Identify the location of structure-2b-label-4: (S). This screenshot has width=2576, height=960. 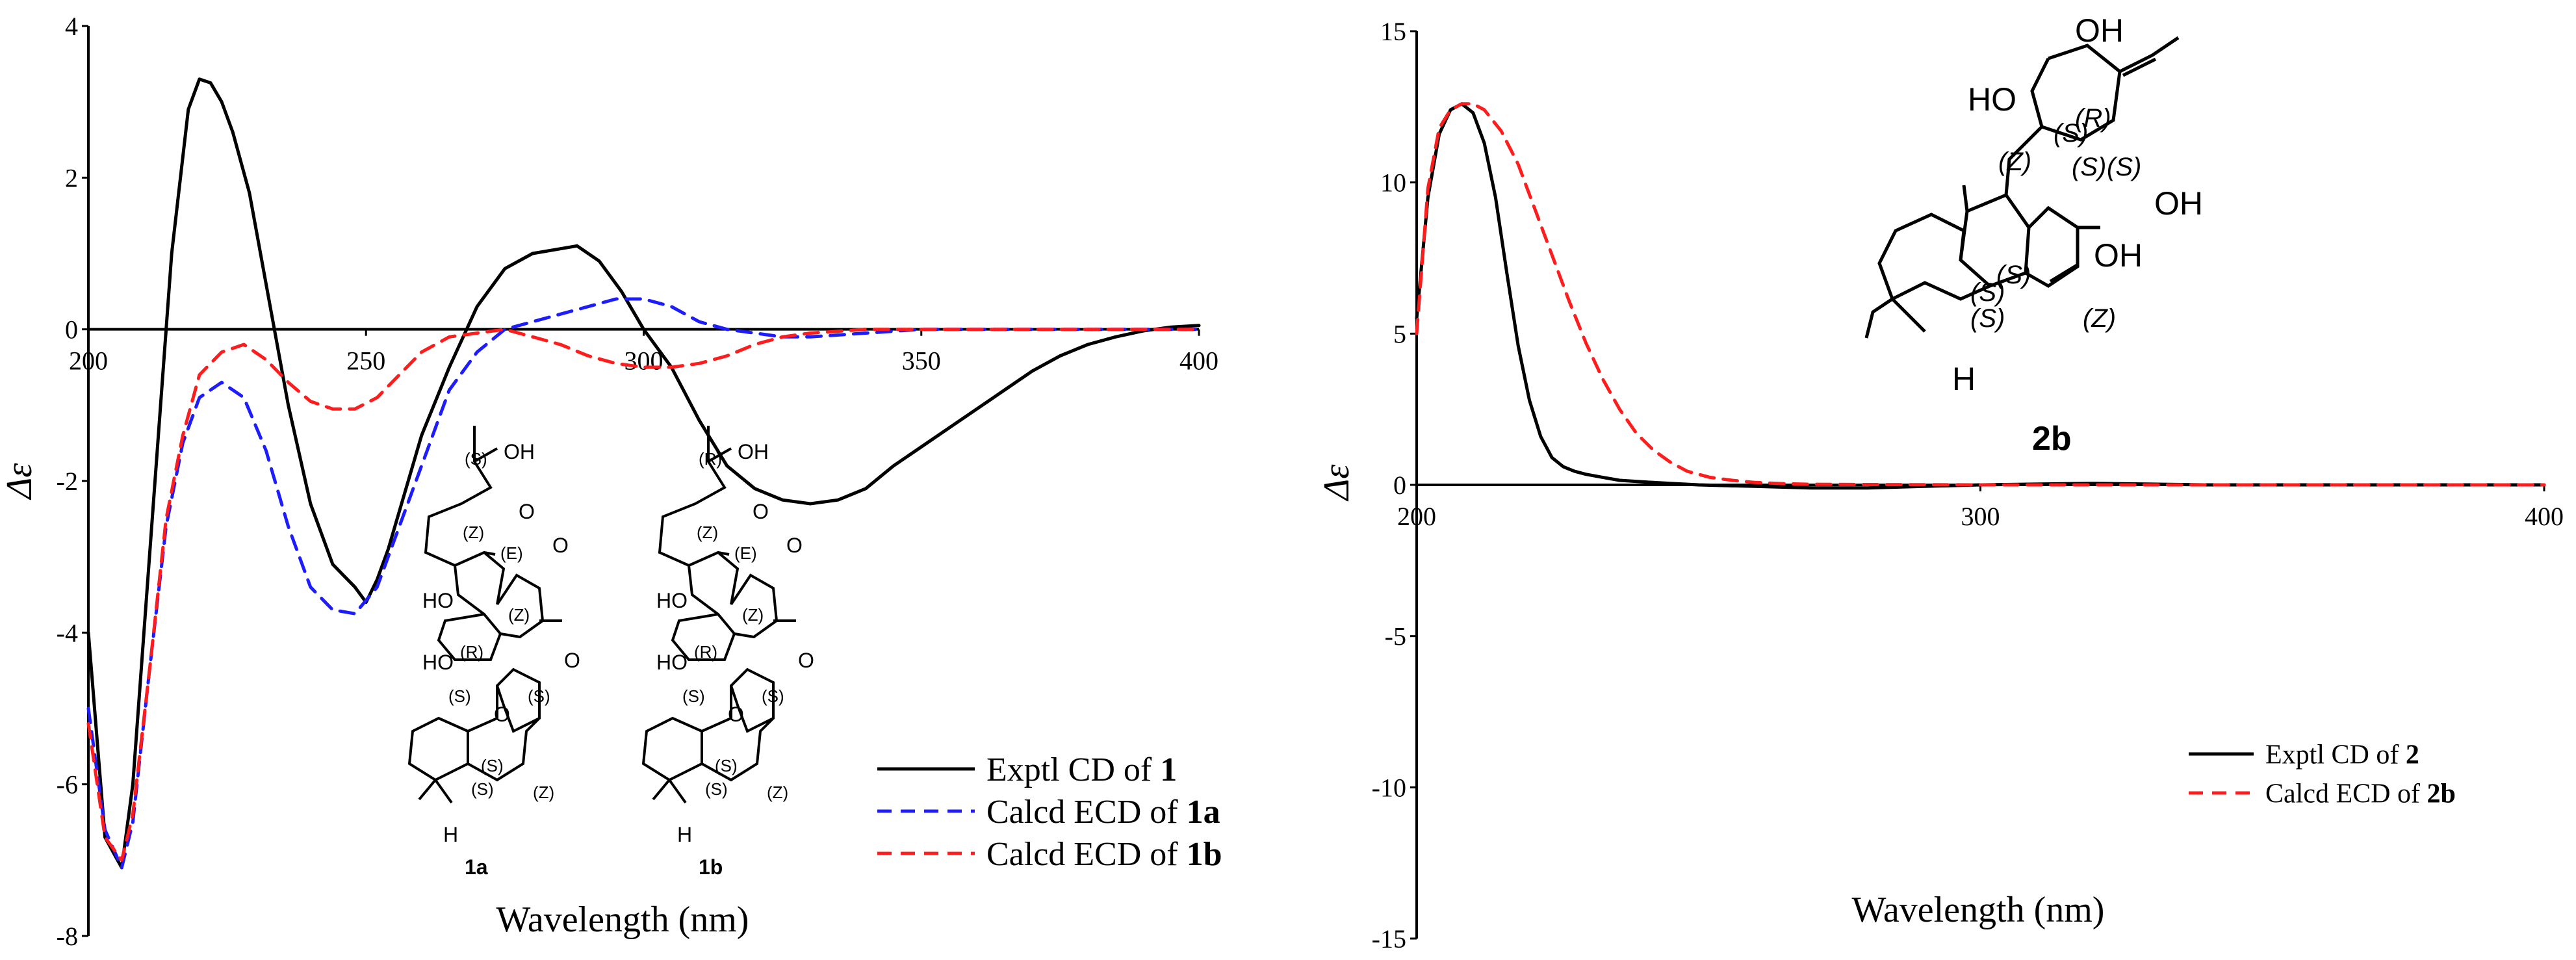
(2089, 167).